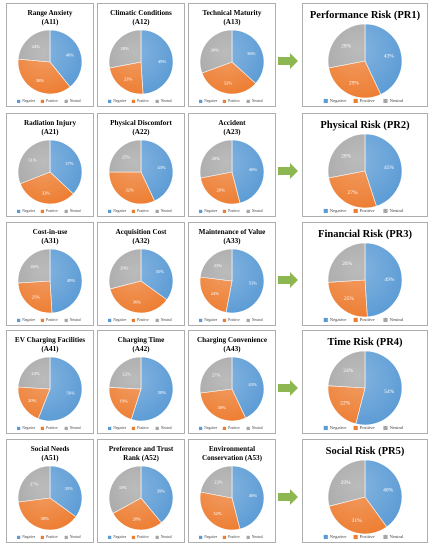  Describe the element at coordinates (142, 232) in the screenshot. I see `chart-title: Acquisition Cost` at that location.